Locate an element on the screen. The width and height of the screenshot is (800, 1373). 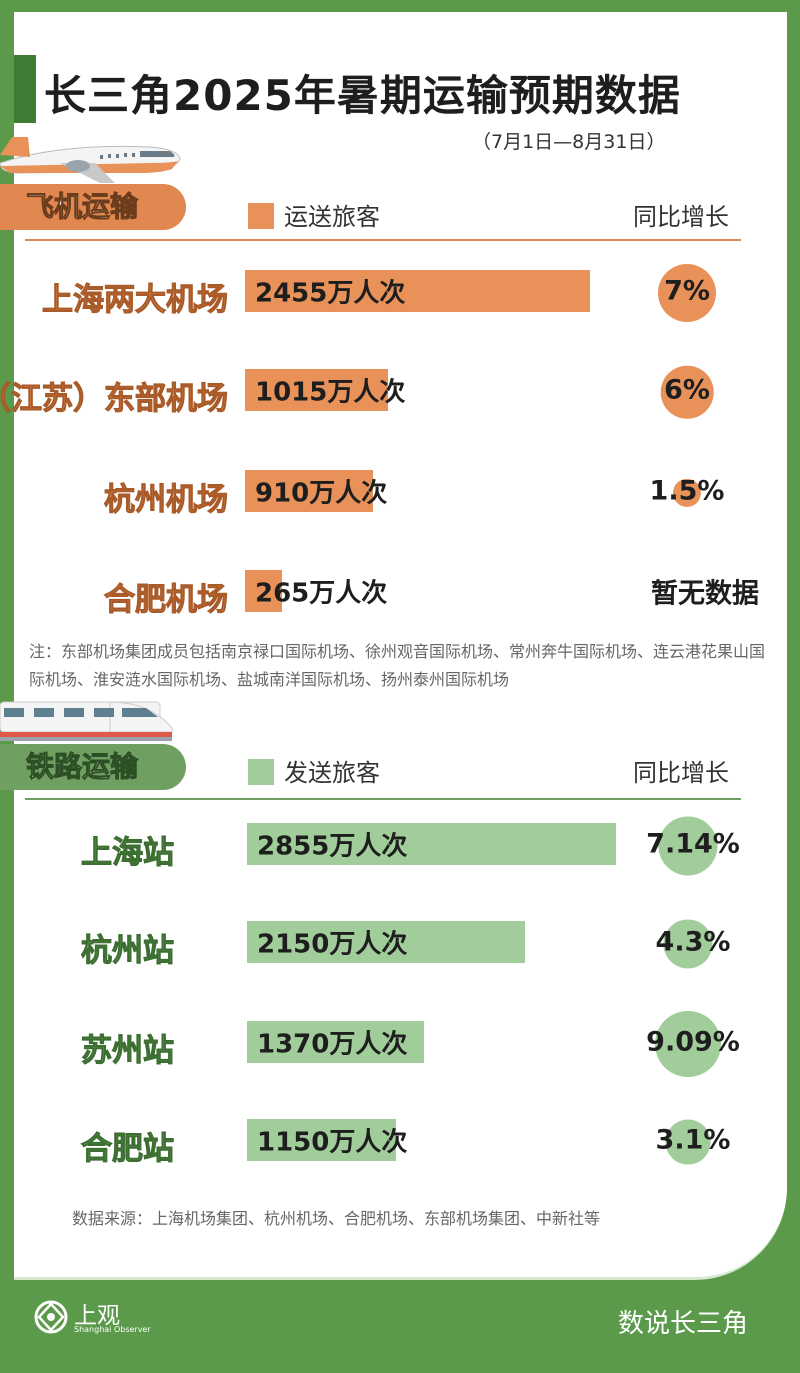
legend-label-rail: 发送旅客 is located at coordinates (332, 773).